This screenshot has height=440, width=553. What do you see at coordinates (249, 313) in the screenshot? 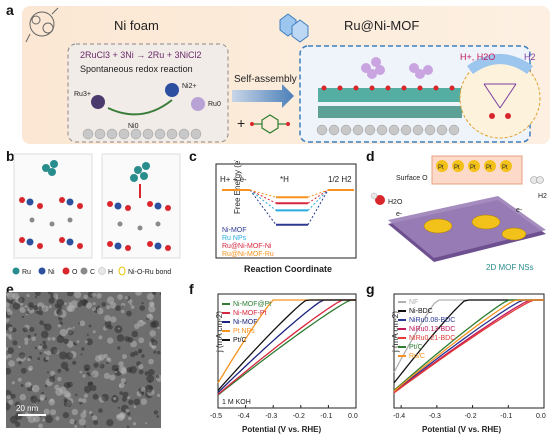
I see `legend-label-1: Ni-MOF-Pt` at bounding box center [249, 313].